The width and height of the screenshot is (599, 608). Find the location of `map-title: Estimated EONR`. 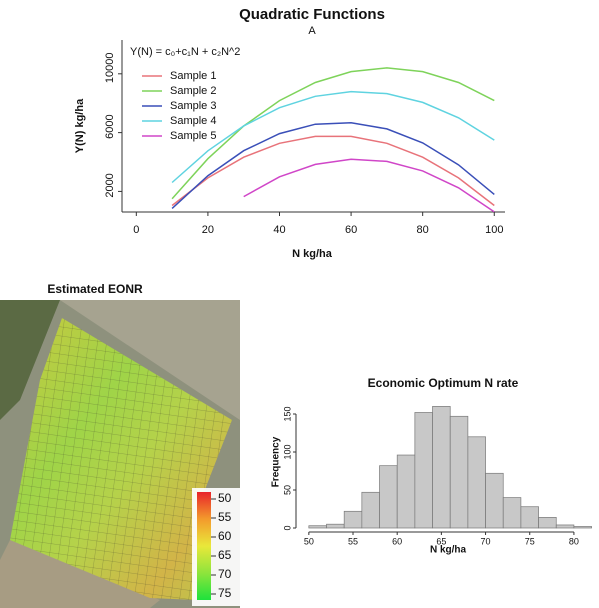

map-title: Estimated EONR is located at coordinates (95, 289).